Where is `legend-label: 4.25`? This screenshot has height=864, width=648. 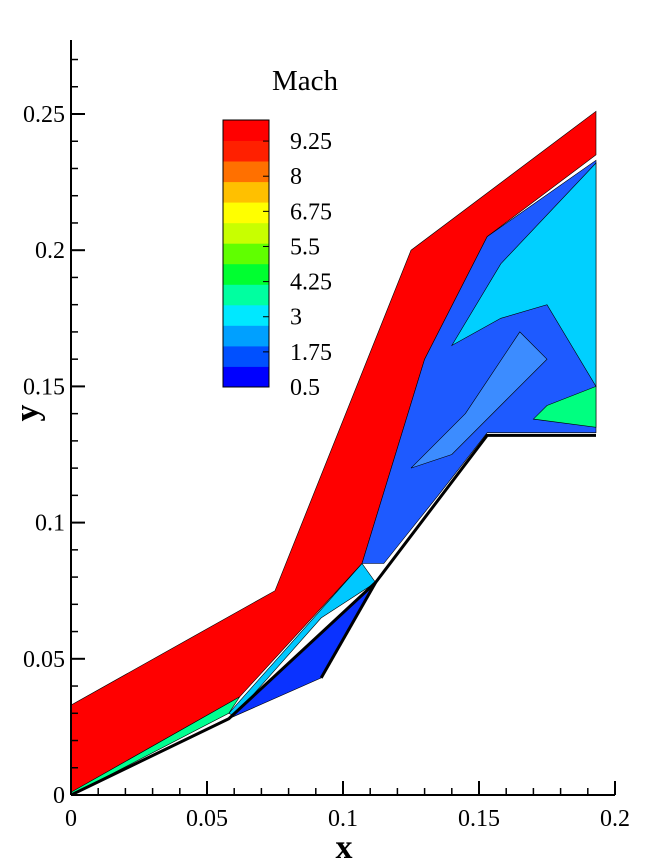 legend-label: 4.25 is located at coordinates (311, 283).